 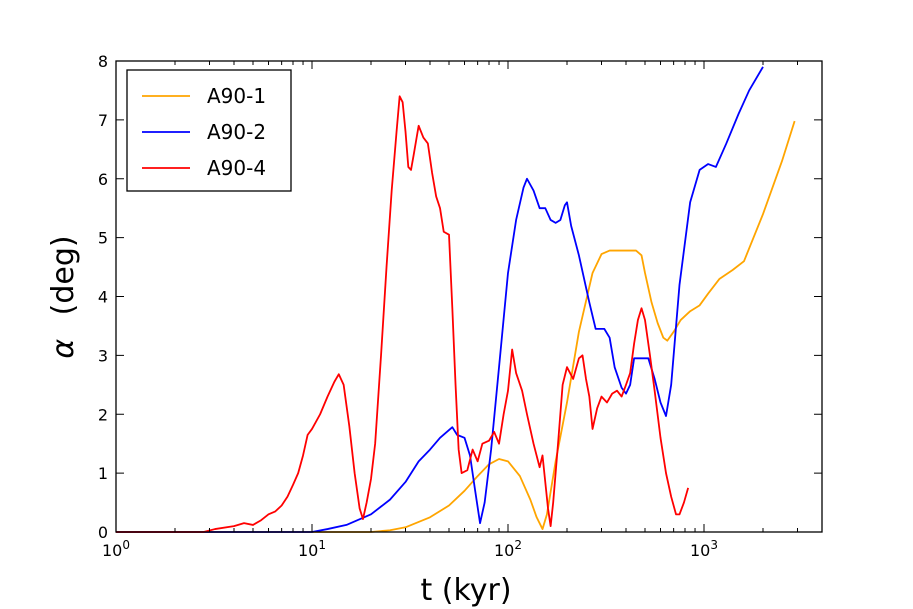 What do you see at coordinates (236, 168) in the screenshot?
I see `legend-label-a90-4: A90-4` at bounding box center [236, 168].